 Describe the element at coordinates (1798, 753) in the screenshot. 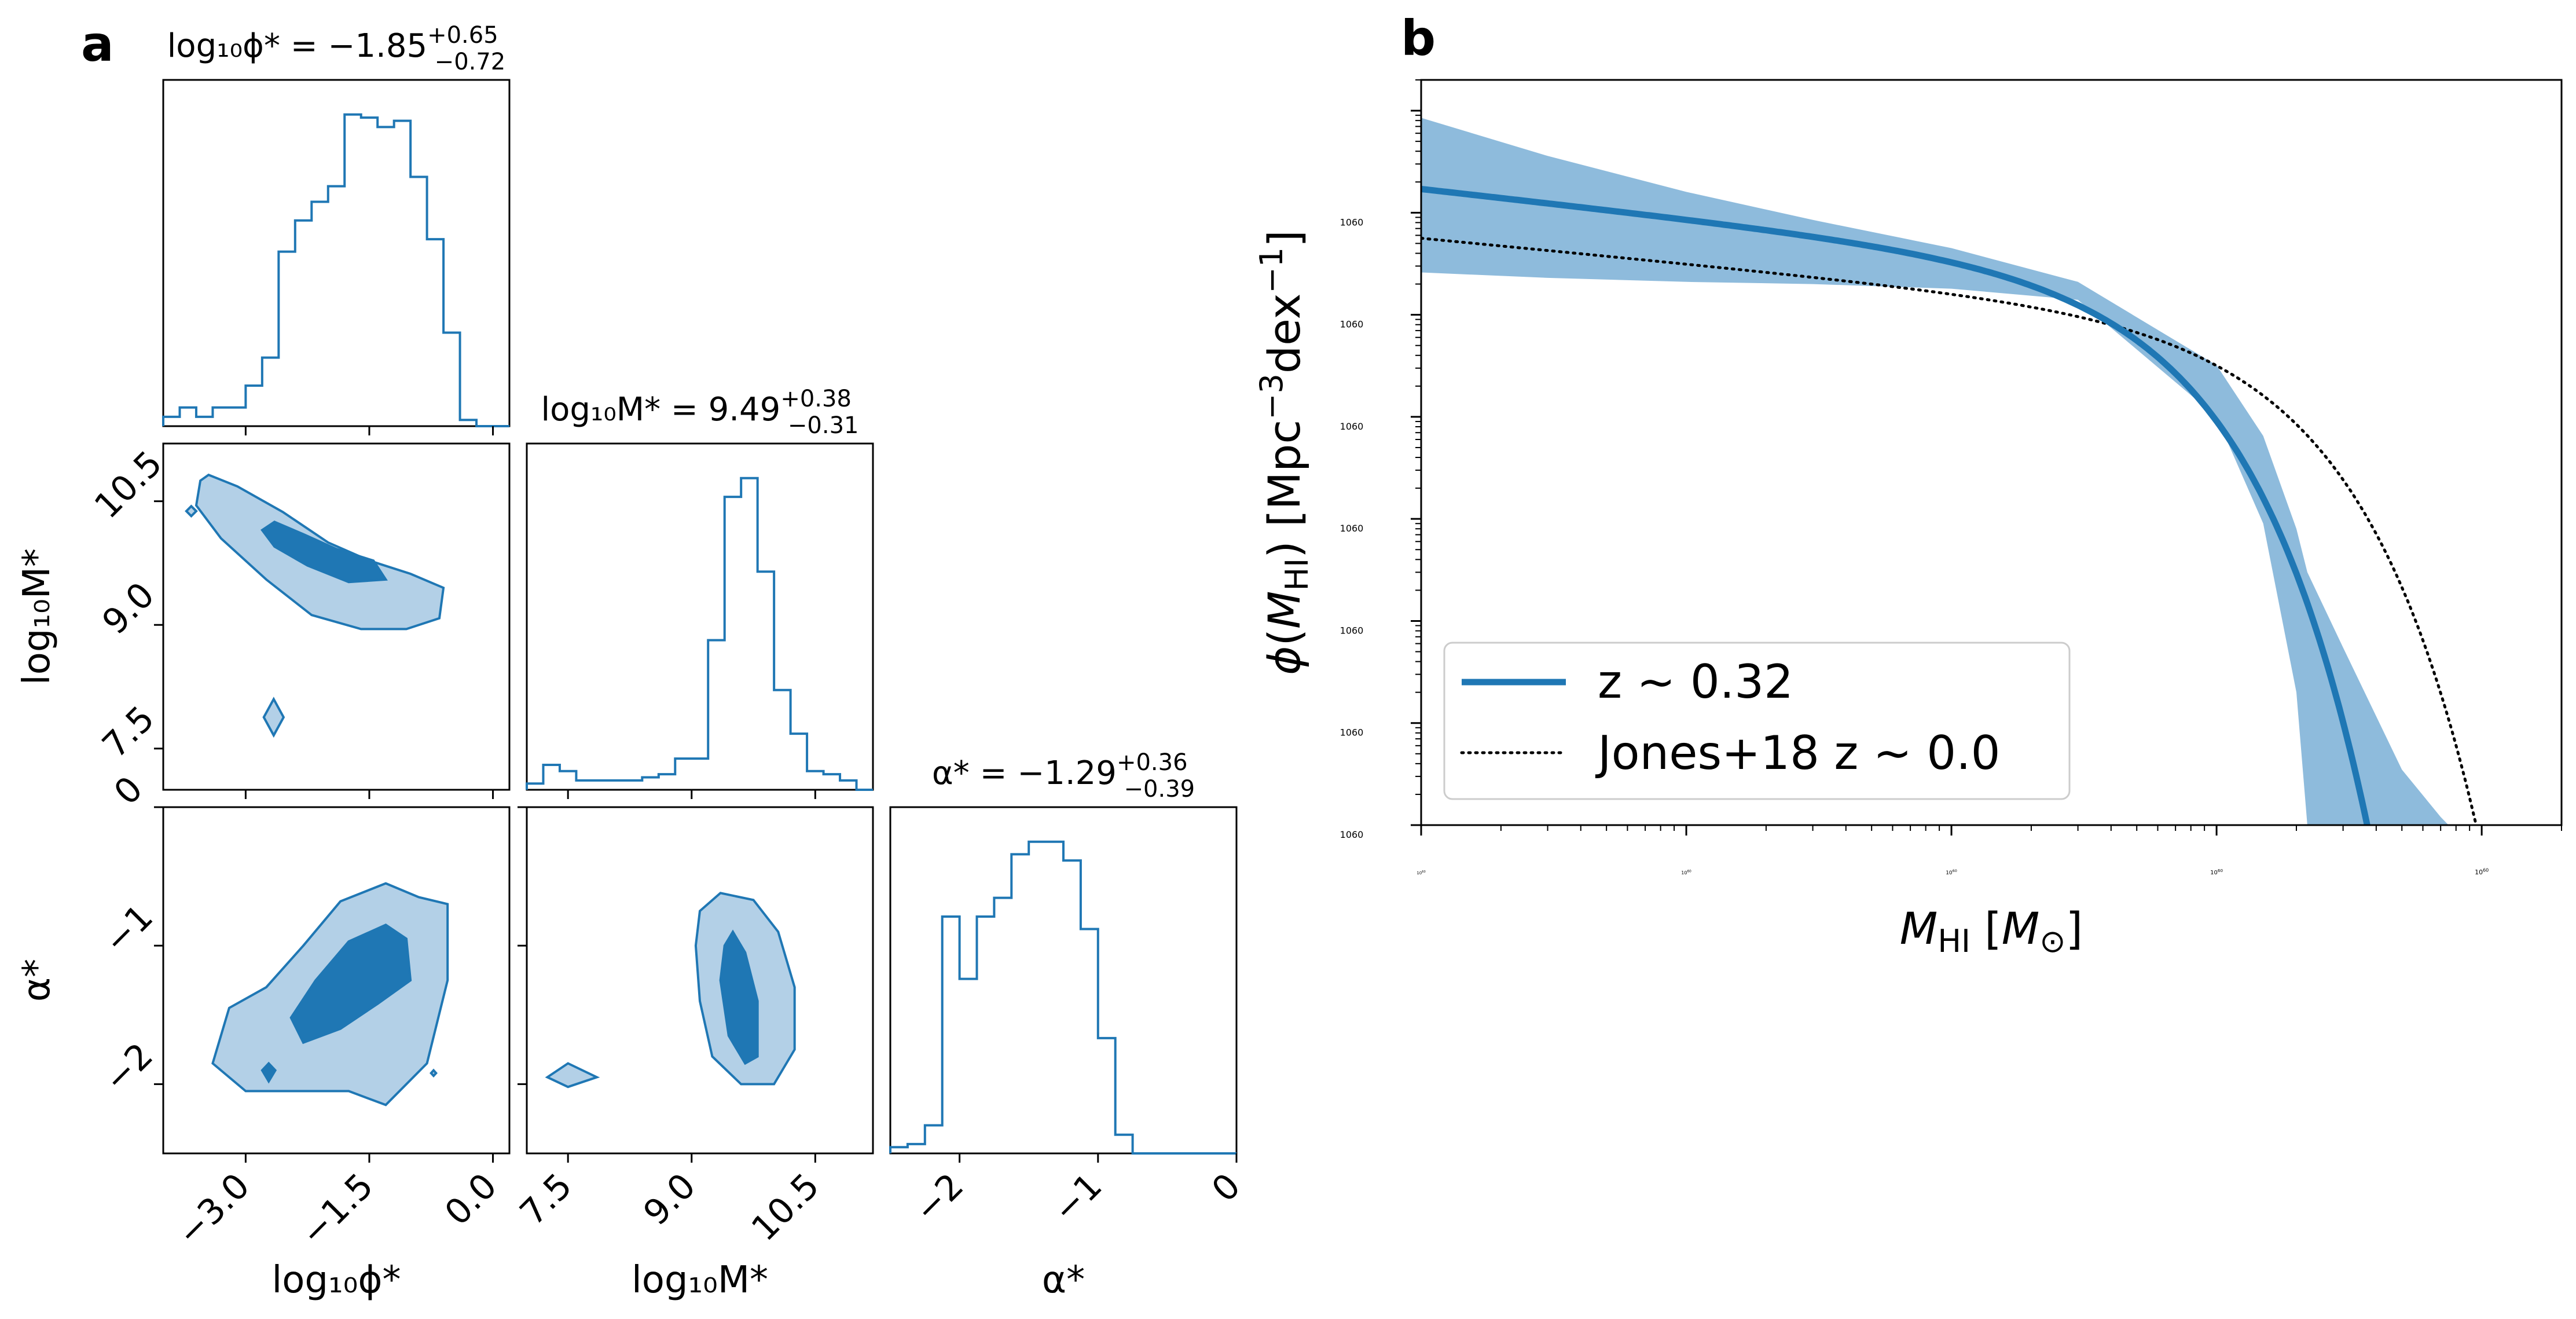

I see `legend-label-jones18: Jones+18 z ∼ 0.0` at that location.